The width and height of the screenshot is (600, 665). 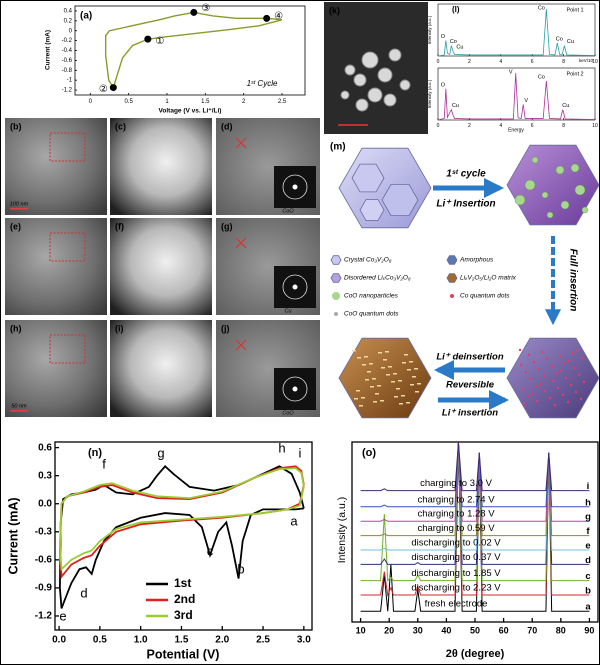 I want to click on panel-label: (o), so click(x=369, y=453).